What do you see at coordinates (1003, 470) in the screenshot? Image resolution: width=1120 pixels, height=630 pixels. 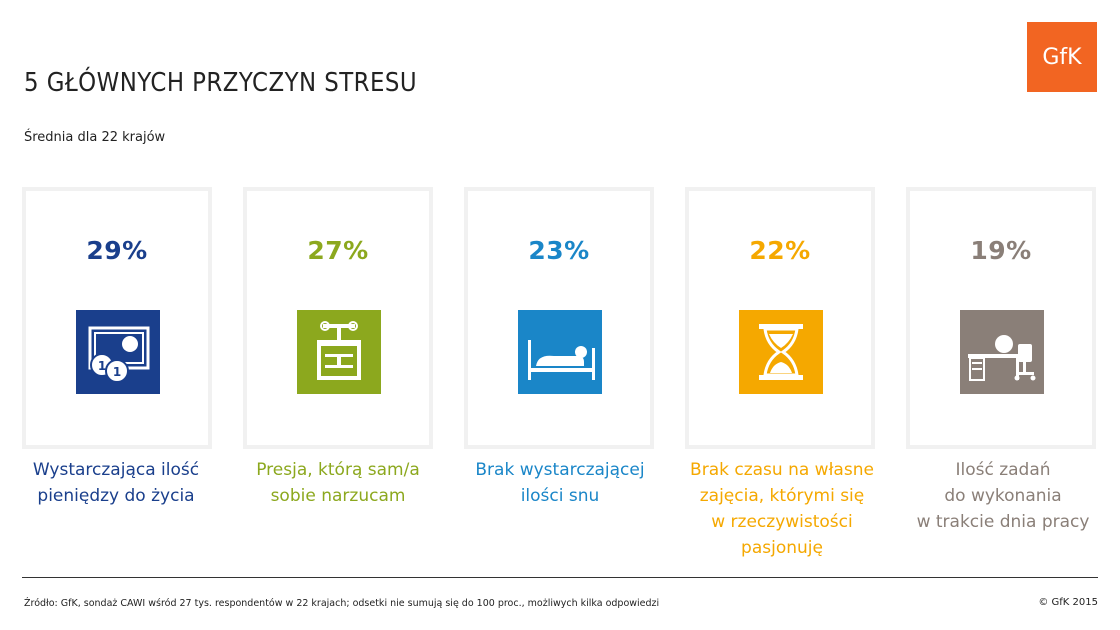 I see `label-line: Ilość zadań` at bounding box center [1003, 470].